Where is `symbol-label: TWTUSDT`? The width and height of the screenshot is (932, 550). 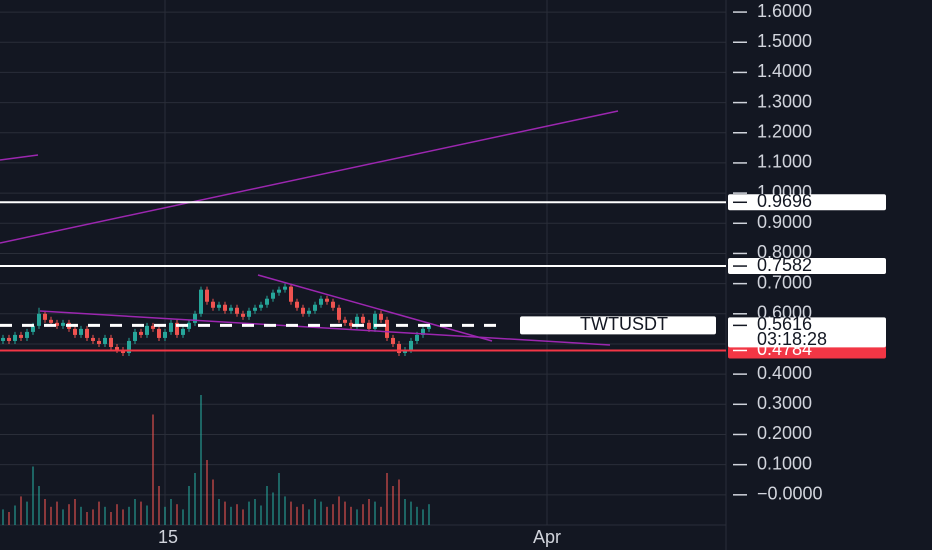 symbol-label: TWTUSDT is located at coordinates (624, 324).